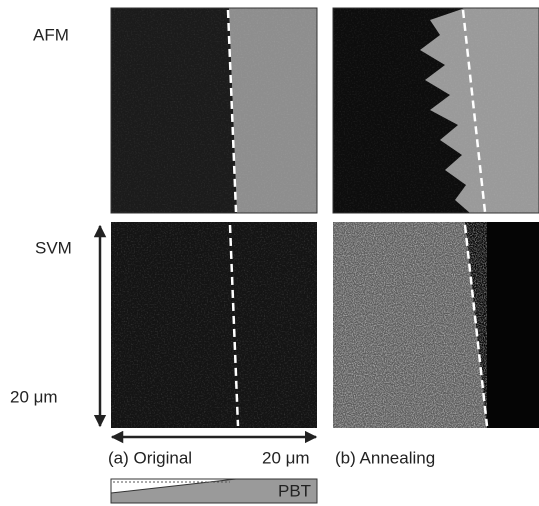  I want to click on row-label: AFM, so click(51, 34).